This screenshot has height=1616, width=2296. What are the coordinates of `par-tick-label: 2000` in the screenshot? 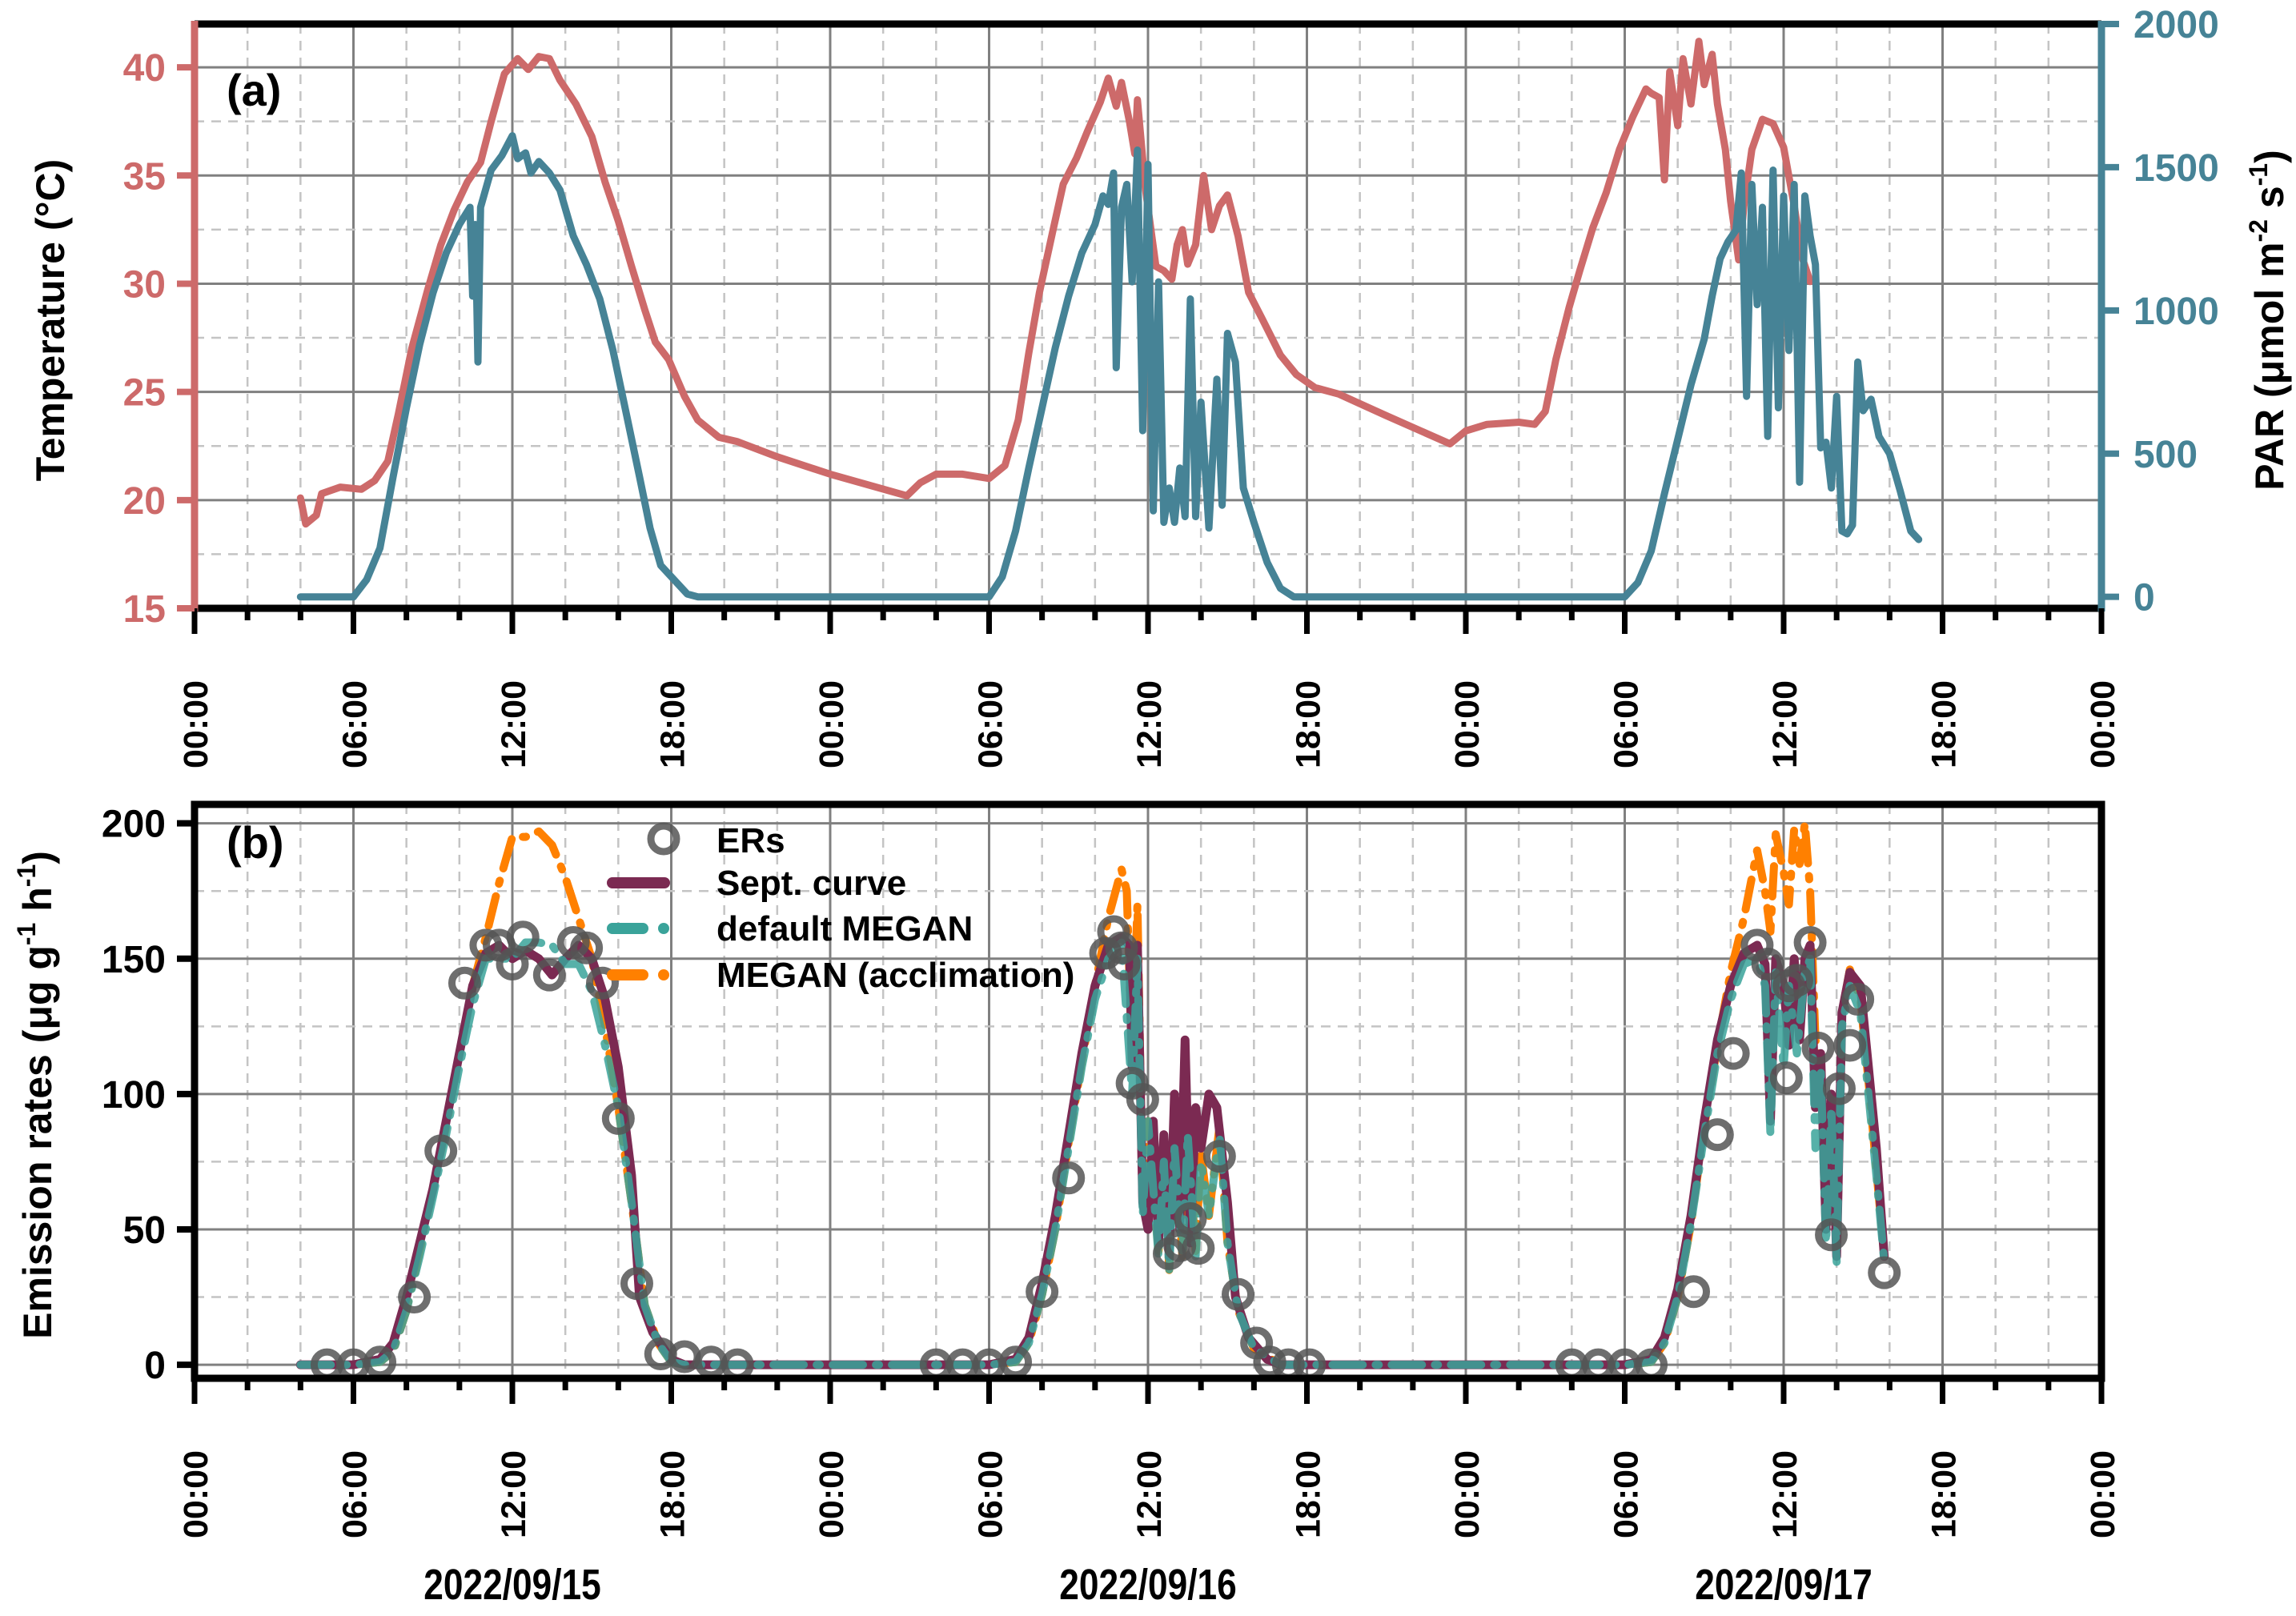 It's located at (2176, 25).